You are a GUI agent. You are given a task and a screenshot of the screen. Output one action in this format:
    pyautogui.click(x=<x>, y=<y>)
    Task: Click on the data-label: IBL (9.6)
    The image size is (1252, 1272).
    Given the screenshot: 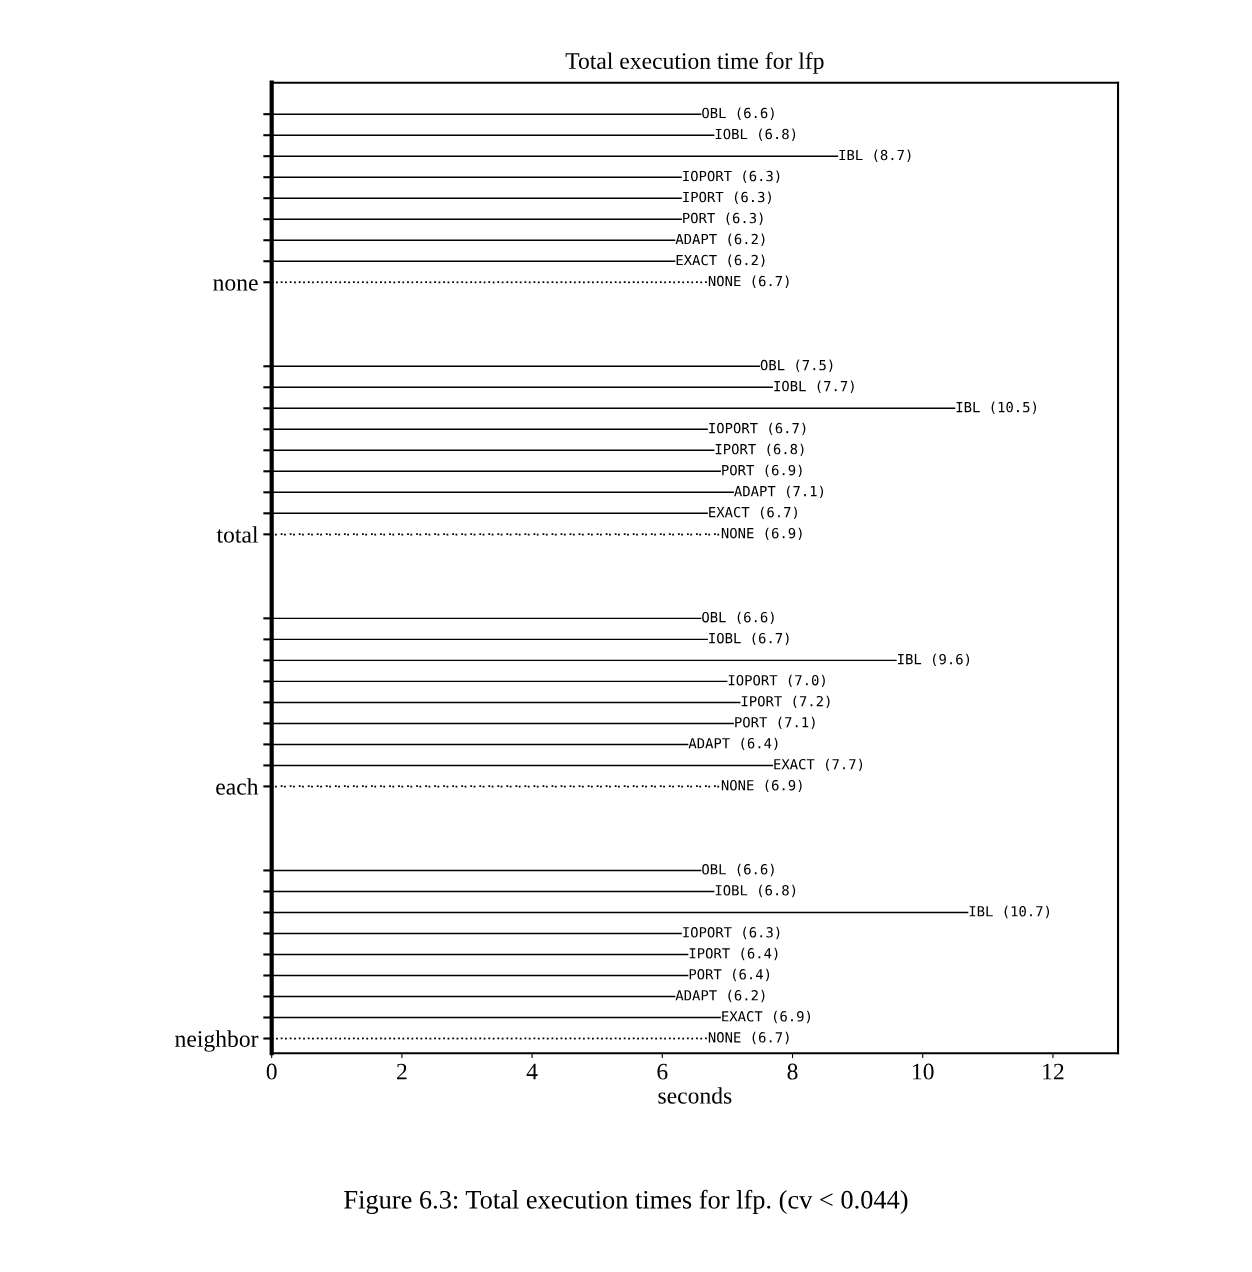 What is the action you would take?
    pyautogui.click(x=934, y=660)
    